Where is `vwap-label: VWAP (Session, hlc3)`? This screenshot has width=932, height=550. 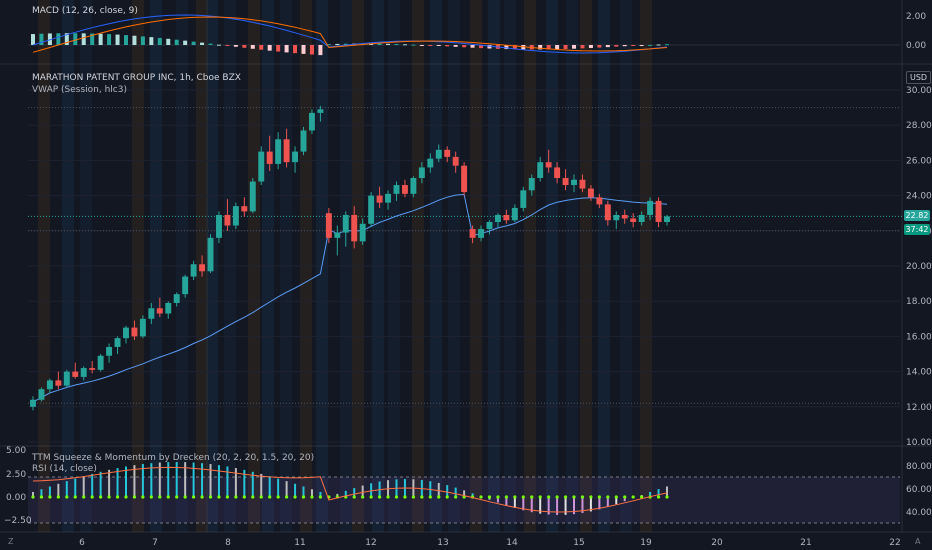
vwap-label: VWAP (Session, hlc3) is located at coordinates (79, 90).